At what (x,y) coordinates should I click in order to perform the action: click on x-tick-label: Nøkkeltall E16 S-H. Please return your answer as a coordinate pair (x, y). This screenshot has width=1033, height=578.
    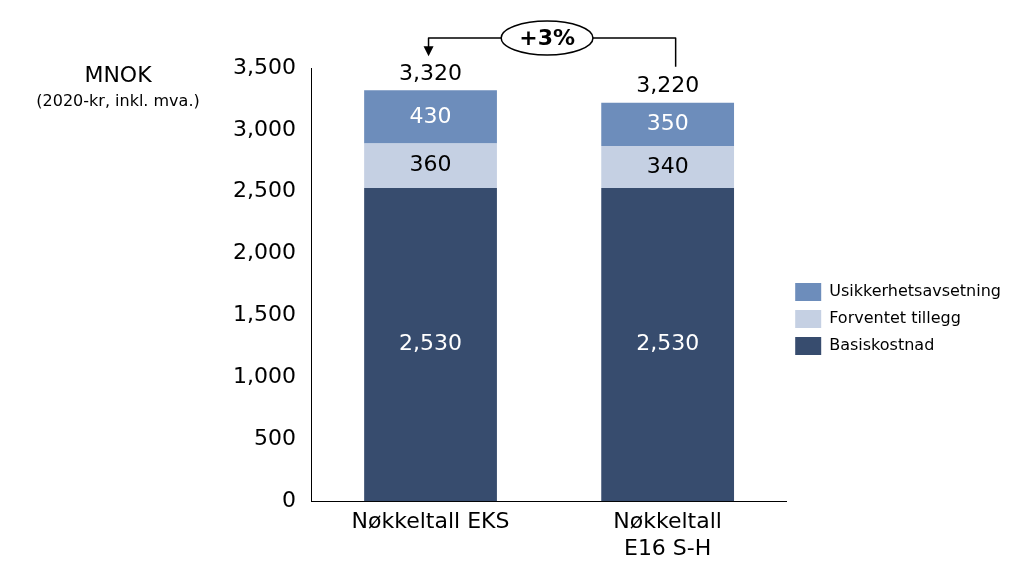
    Looking at the image, I should click on (667, 534).